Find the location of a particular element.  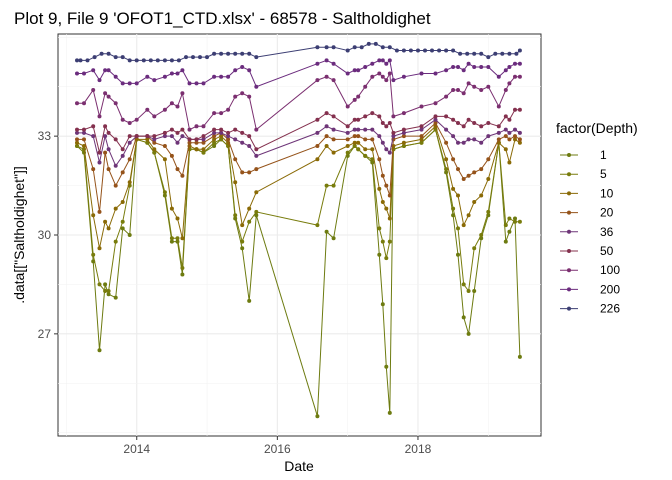

x-axis-ticks: 2014 2016 2018 is located at coordinates (277, 446).